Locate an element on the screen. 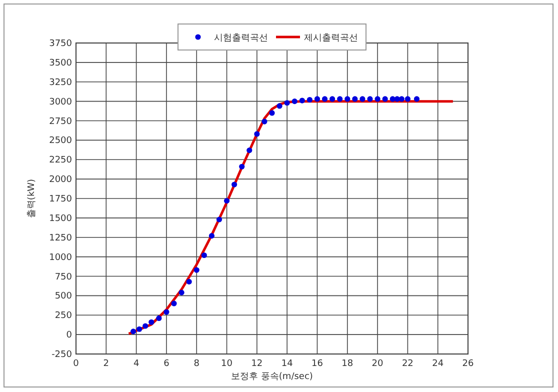 The height and width of the screenshot is (392, 558). y-tick-label: 1250 is located at coordinates (60, 238).